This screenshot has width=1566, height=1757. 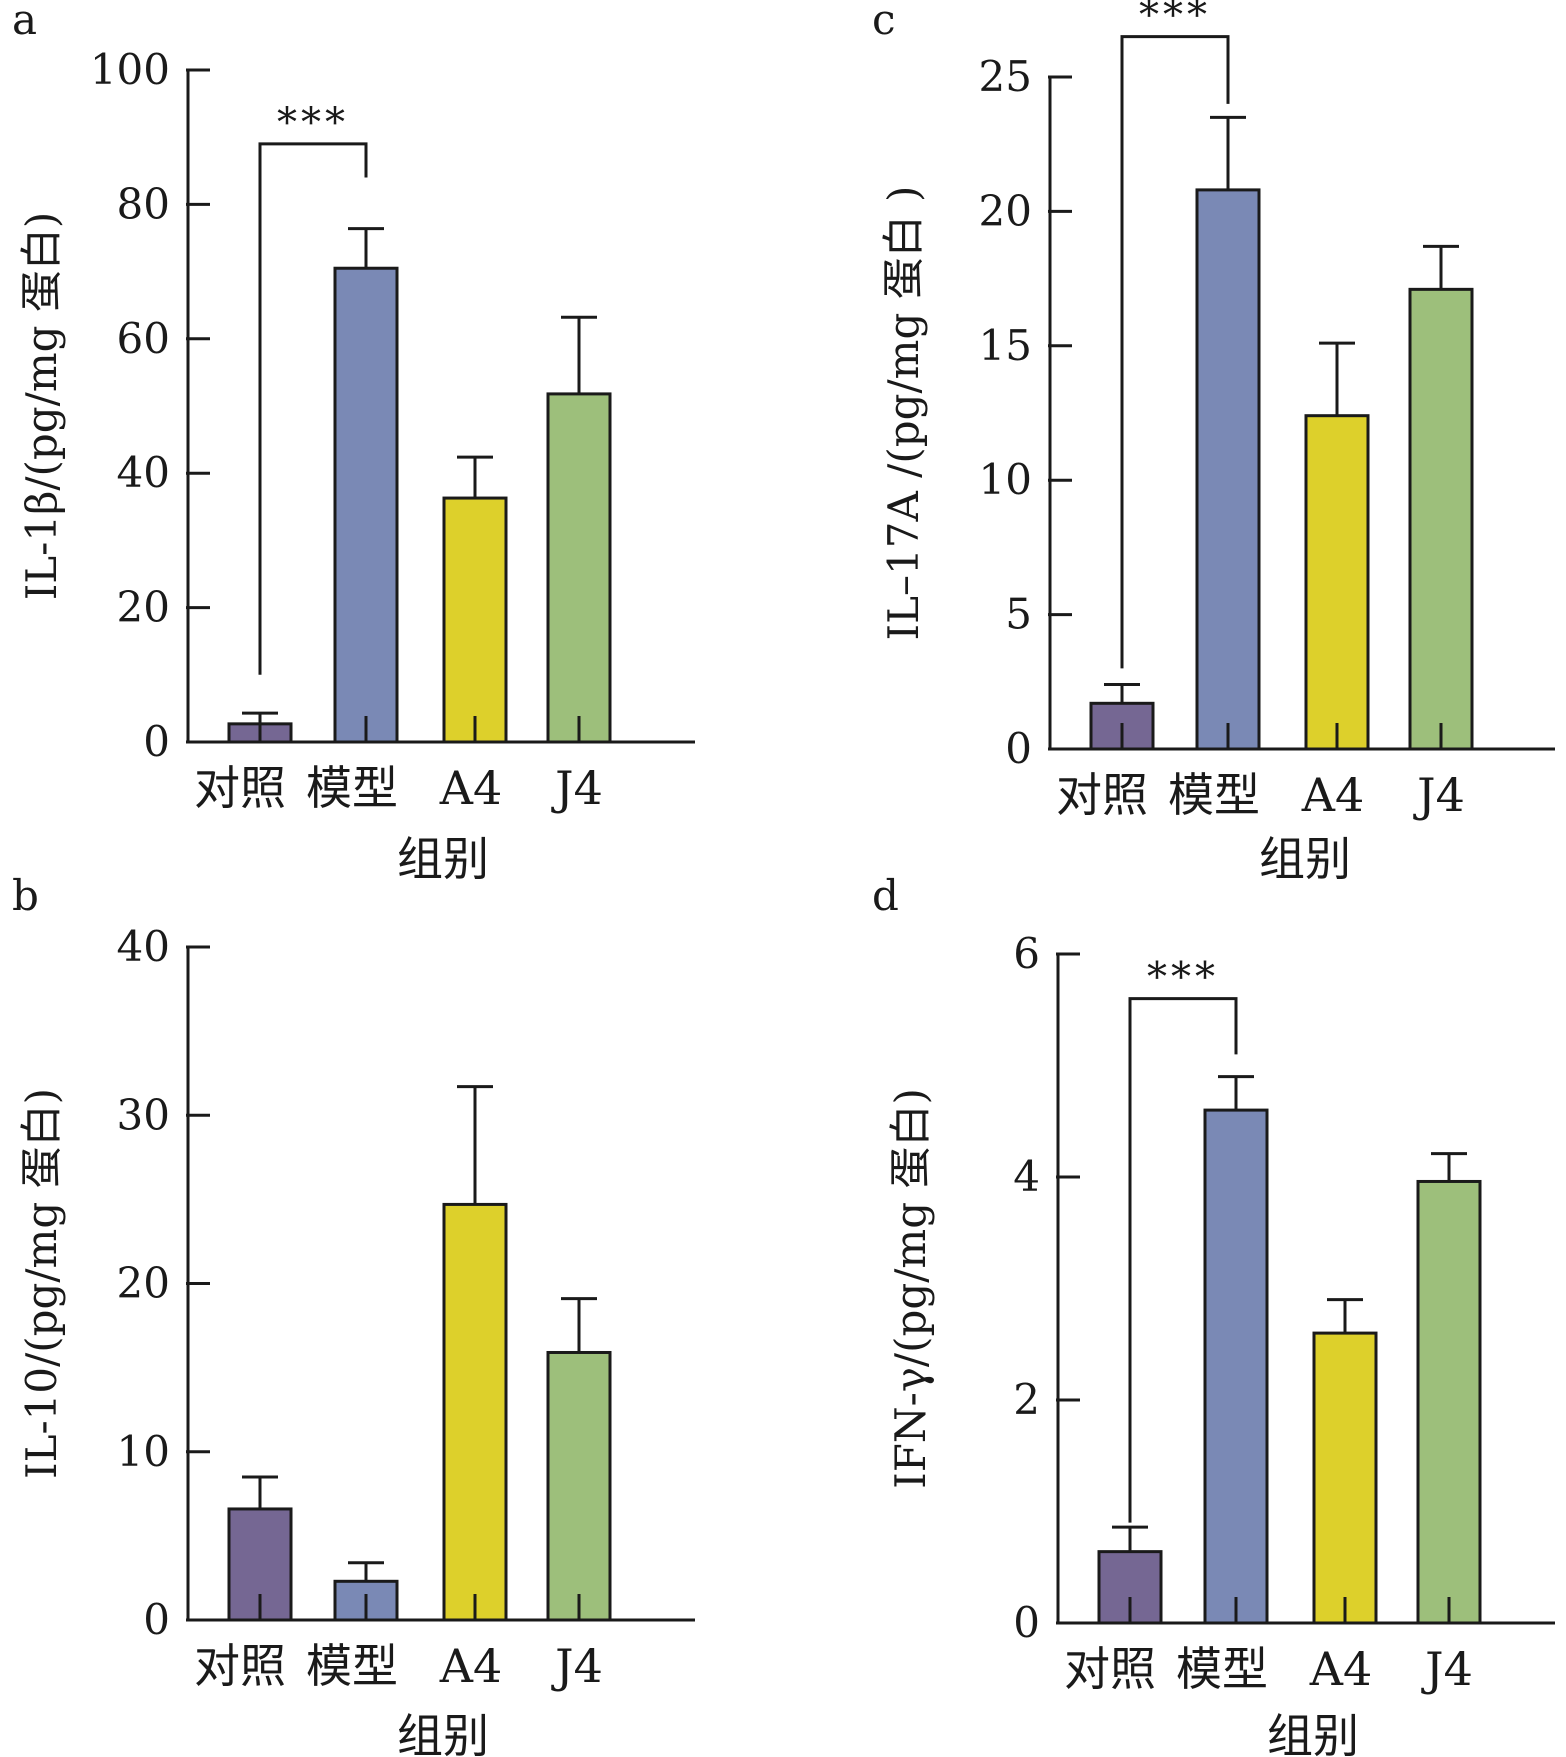 What do you see at coordinates (143, 203) in the screenshot?
I see `y-tick-label: 80` at bounding box center [143, 203].